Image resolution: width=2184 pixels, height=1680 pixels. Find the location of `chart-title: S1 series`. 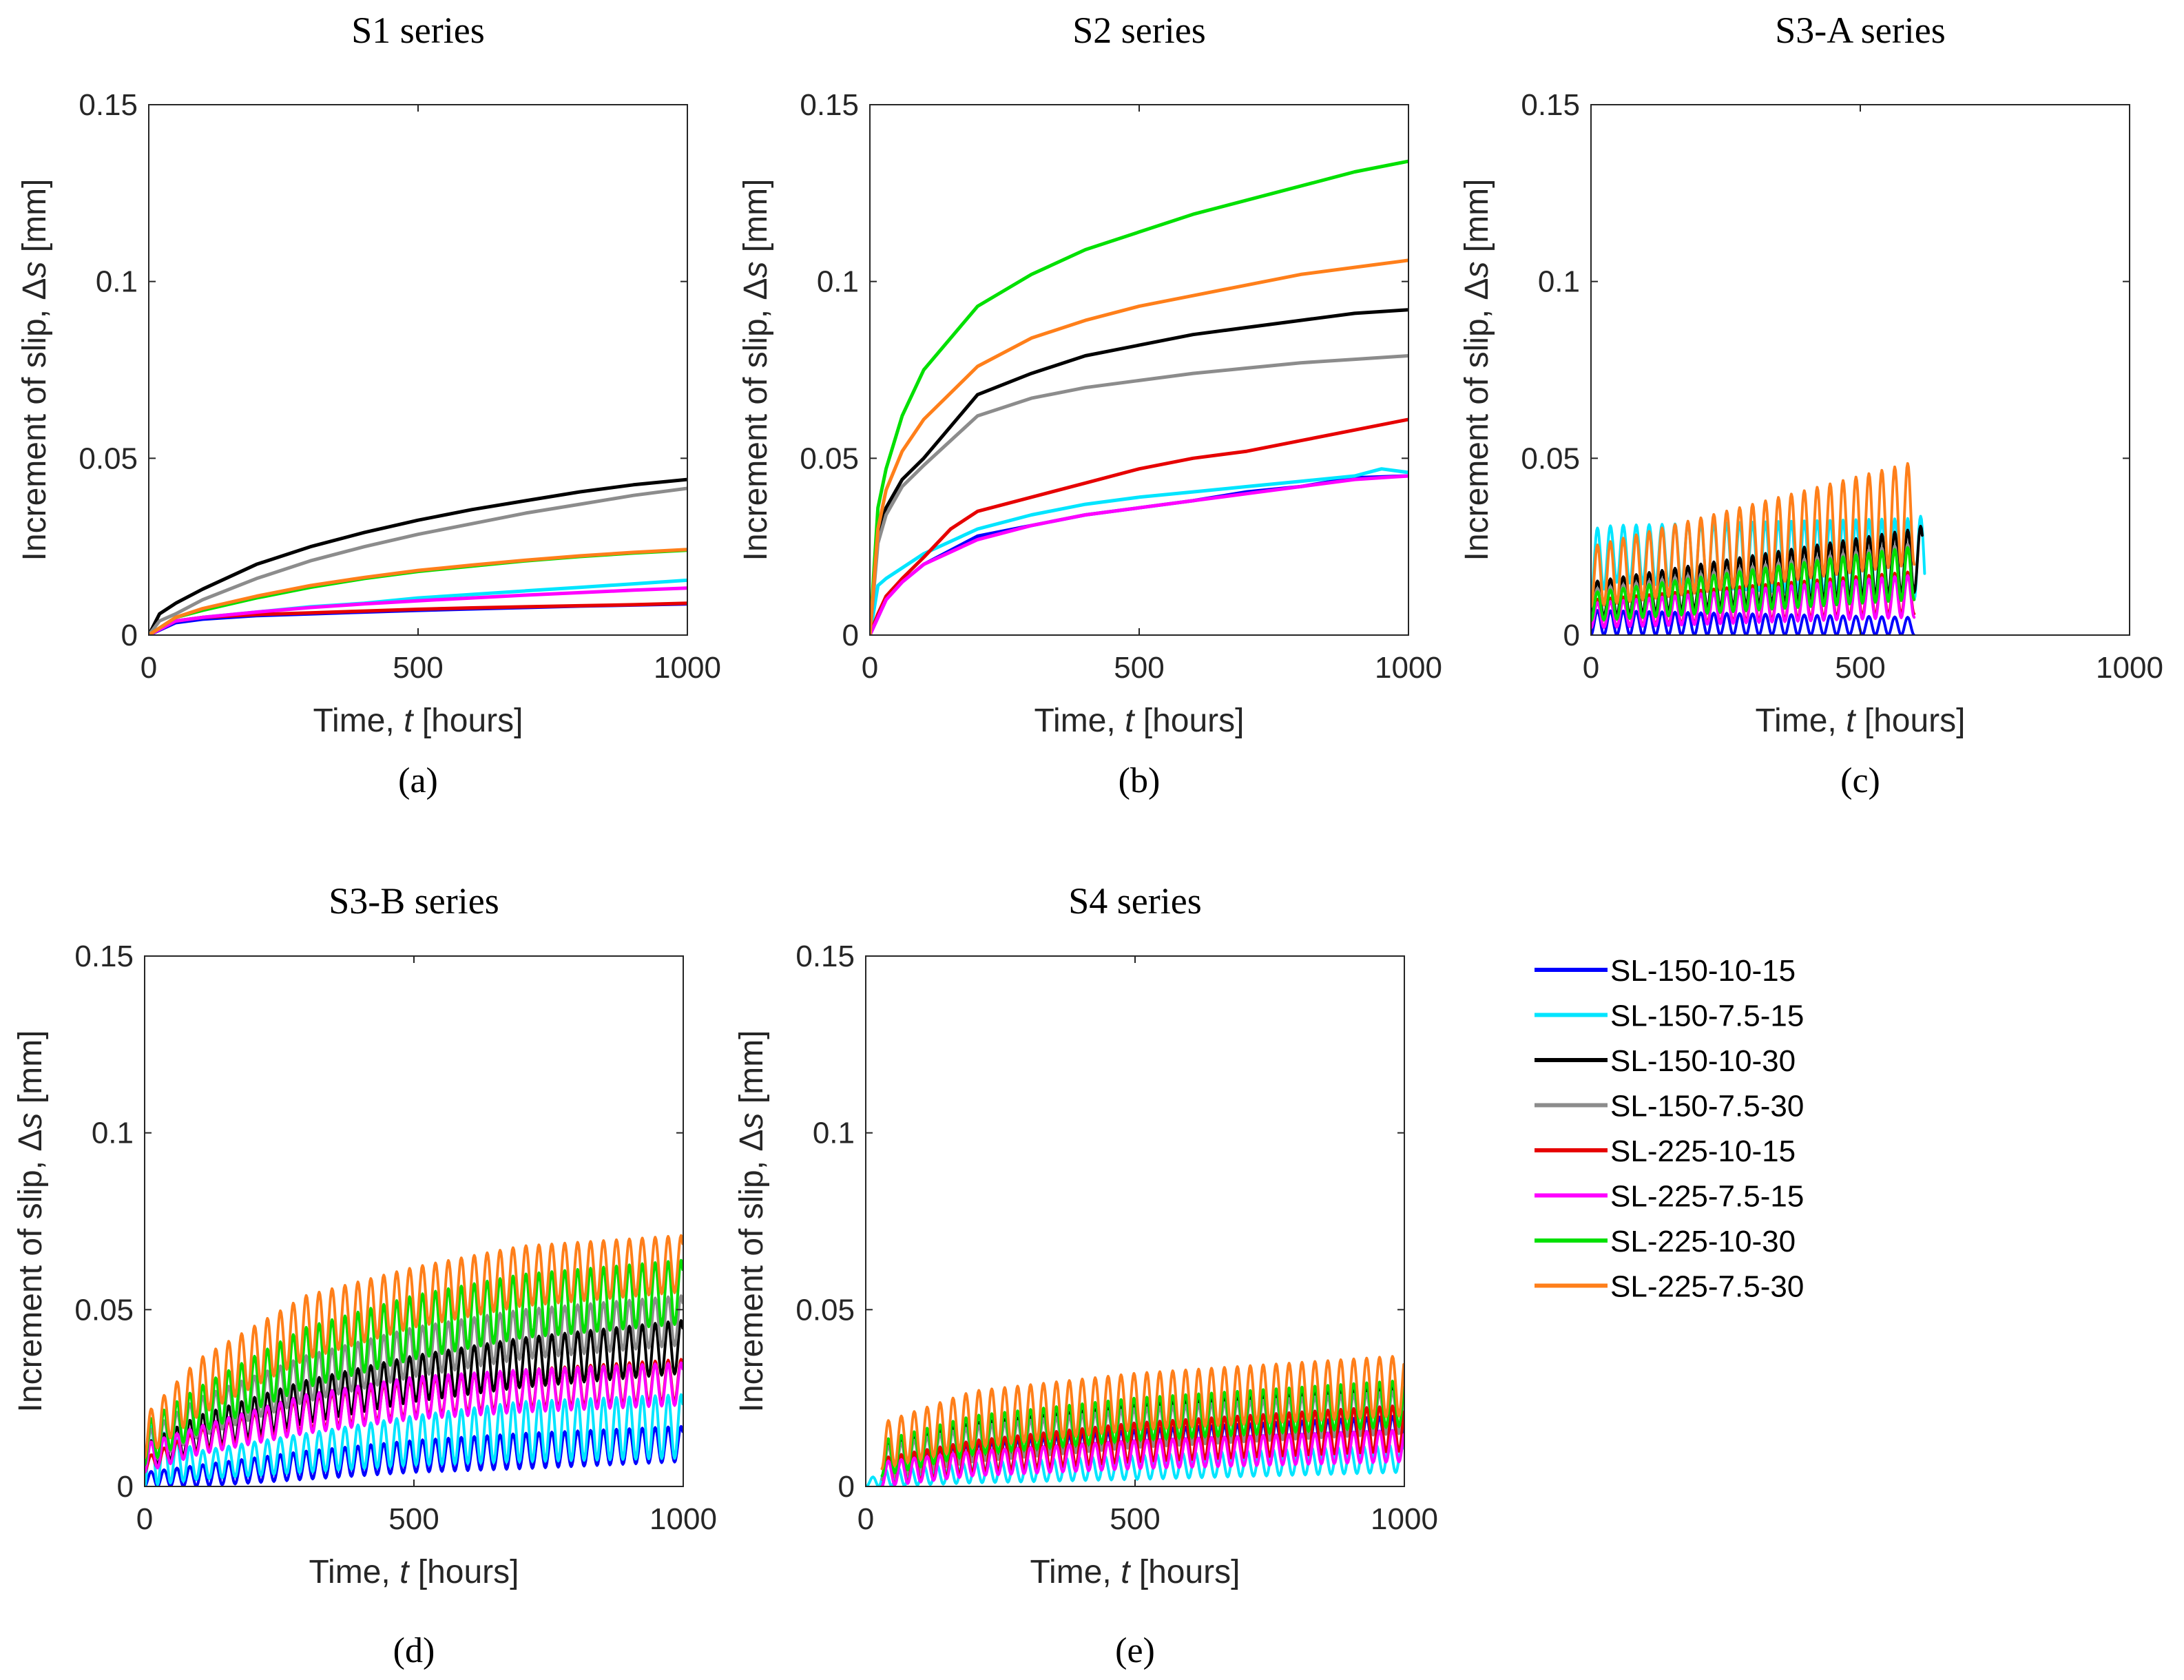

chart-title: S1 series is located at coordinates (417, 30).